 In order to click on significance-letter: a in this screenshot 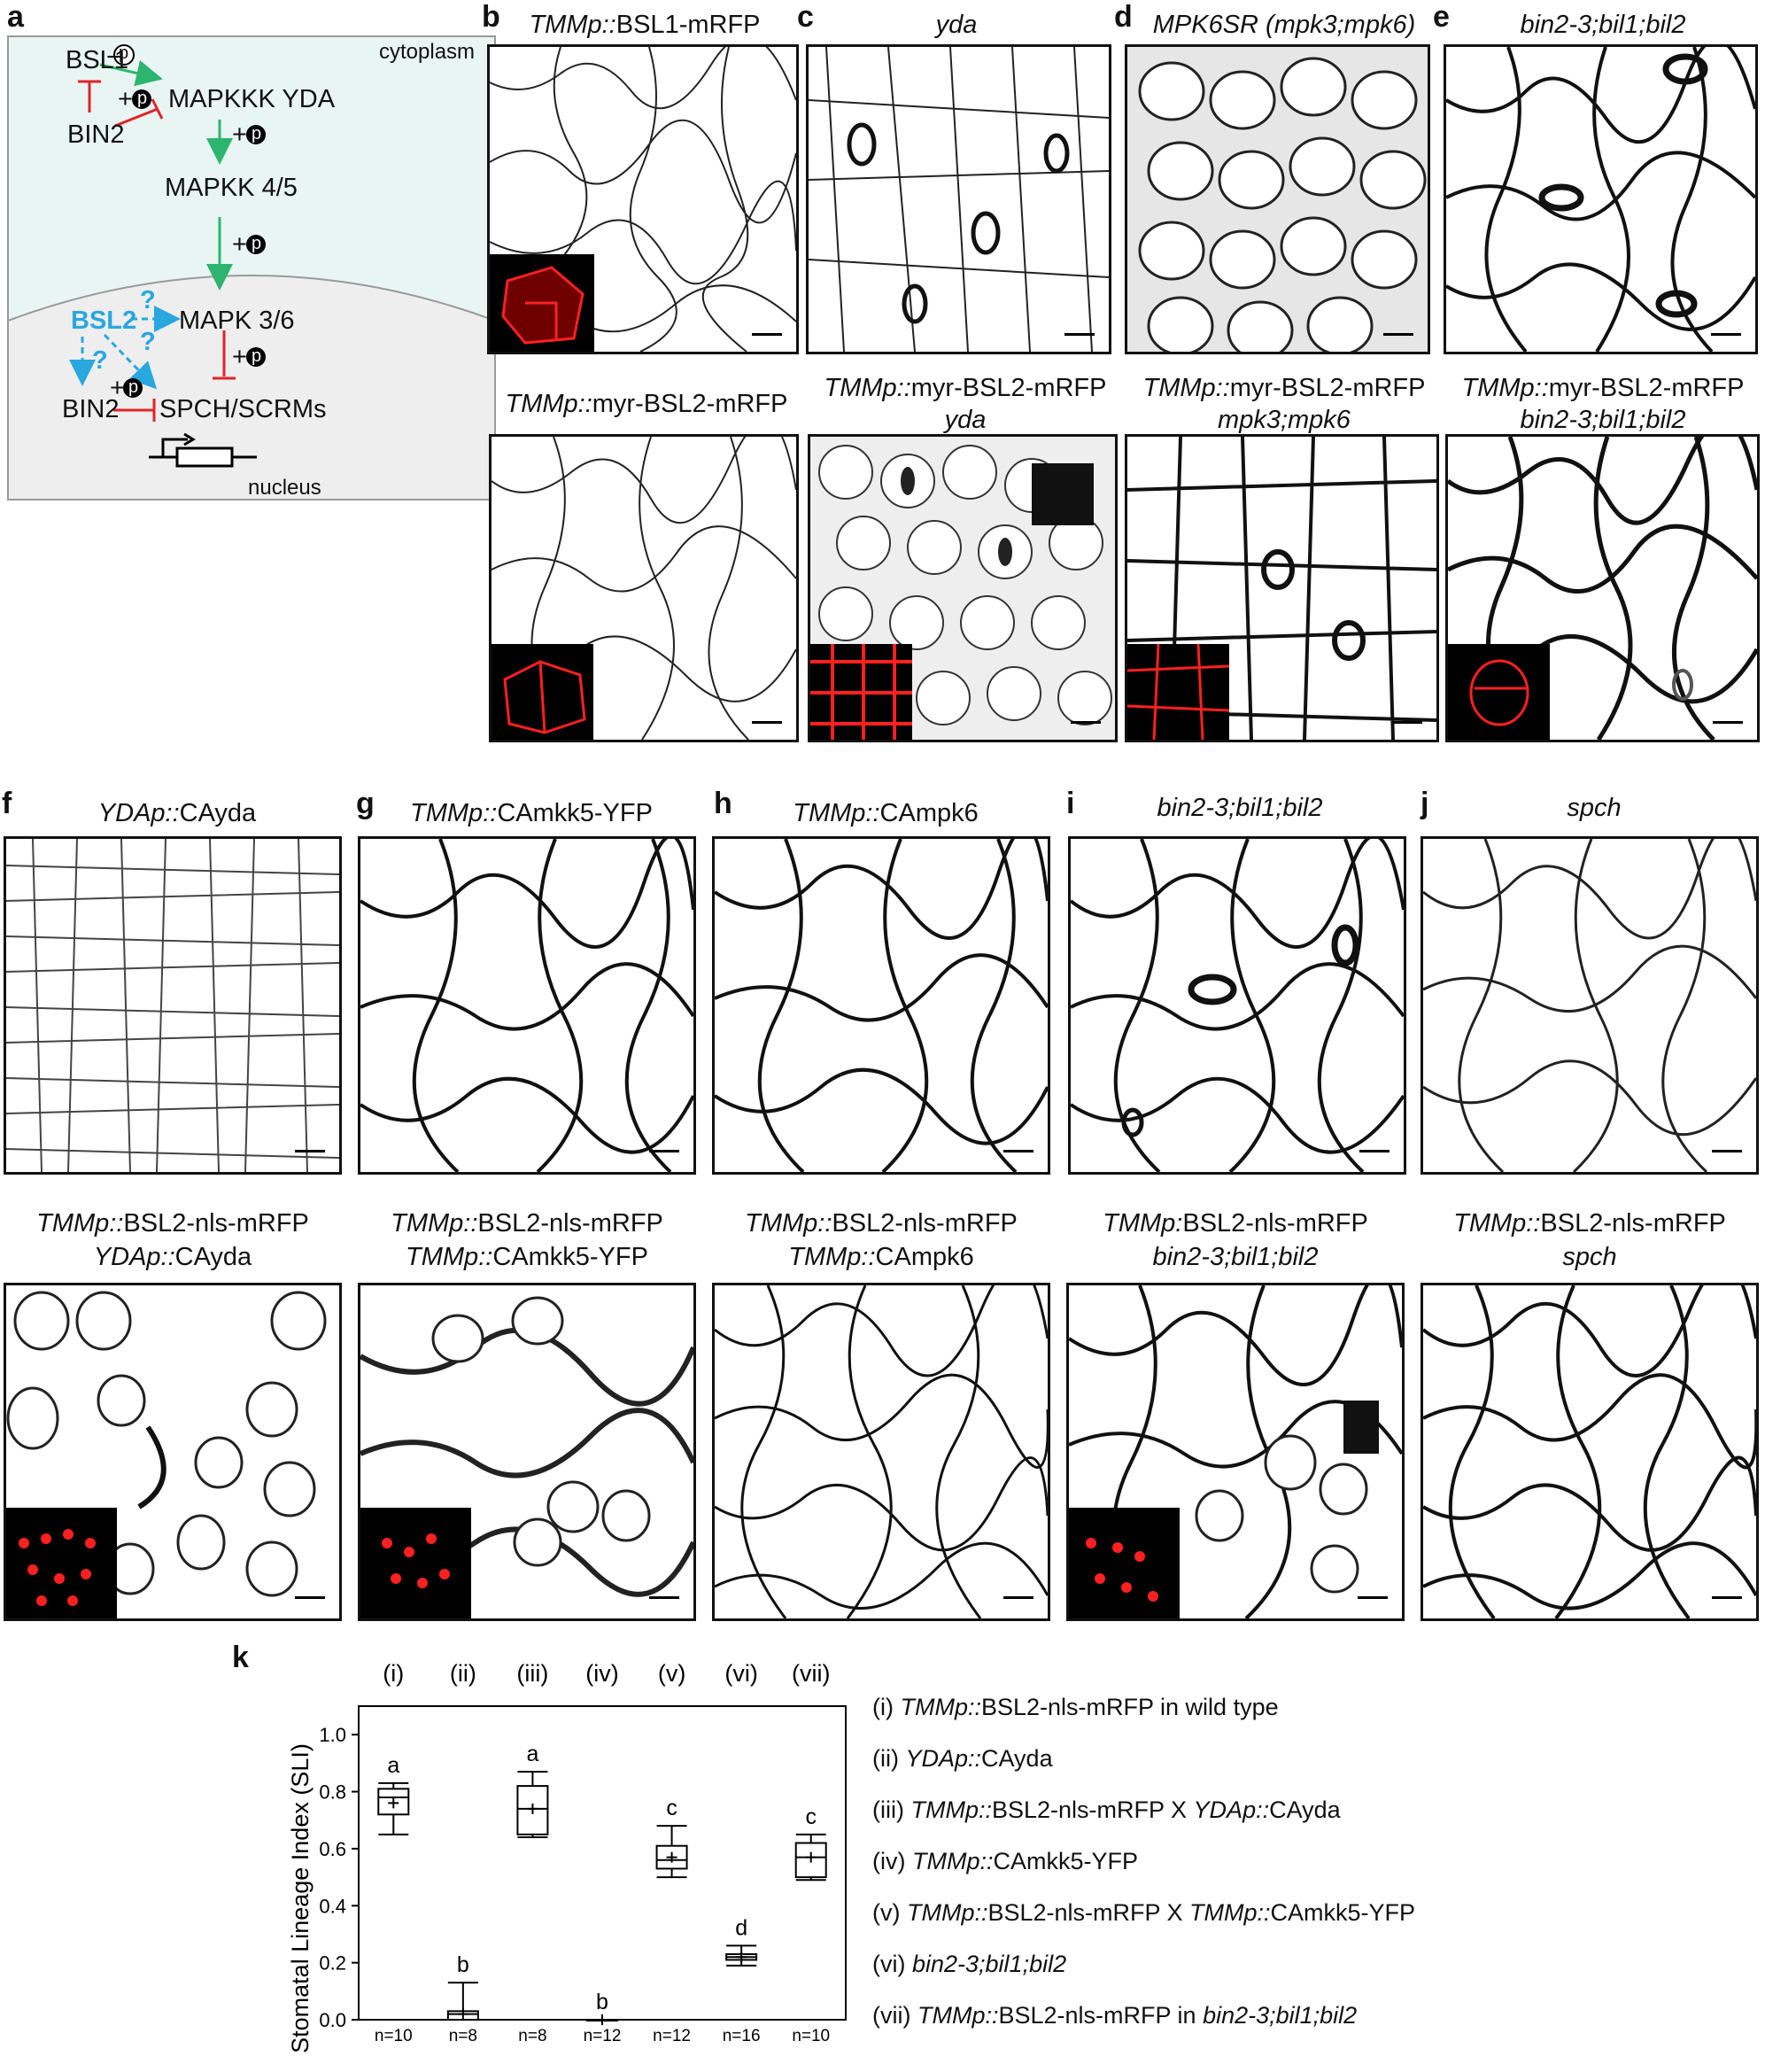, I will do `click(393, 1765)`.